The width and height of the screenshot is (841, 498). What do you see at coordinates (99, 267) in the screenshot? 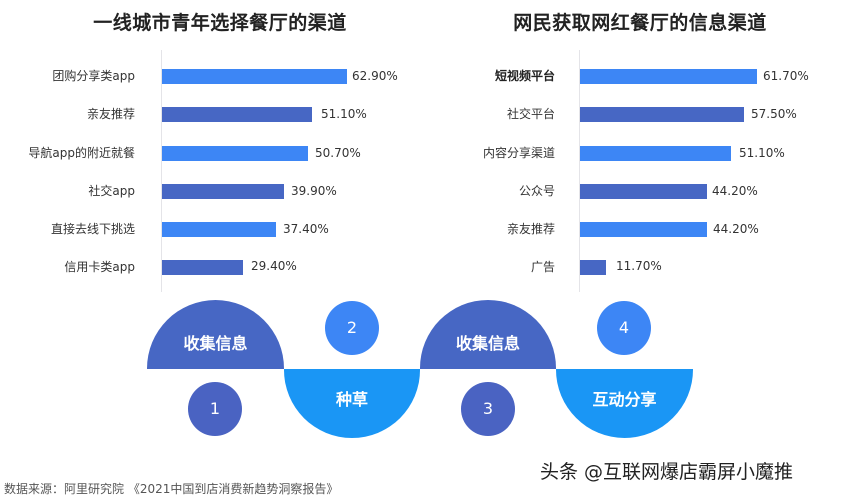
I see `category-label: 信用卡类app` at bounding box center [99, 267].